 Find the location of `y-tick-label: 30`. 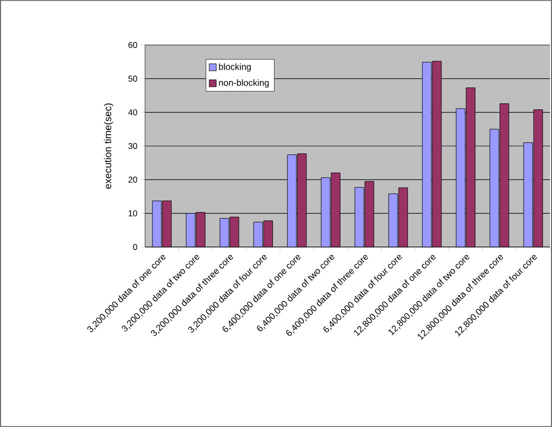

y-tick-label: 30 is located at coordinates (133, 146).